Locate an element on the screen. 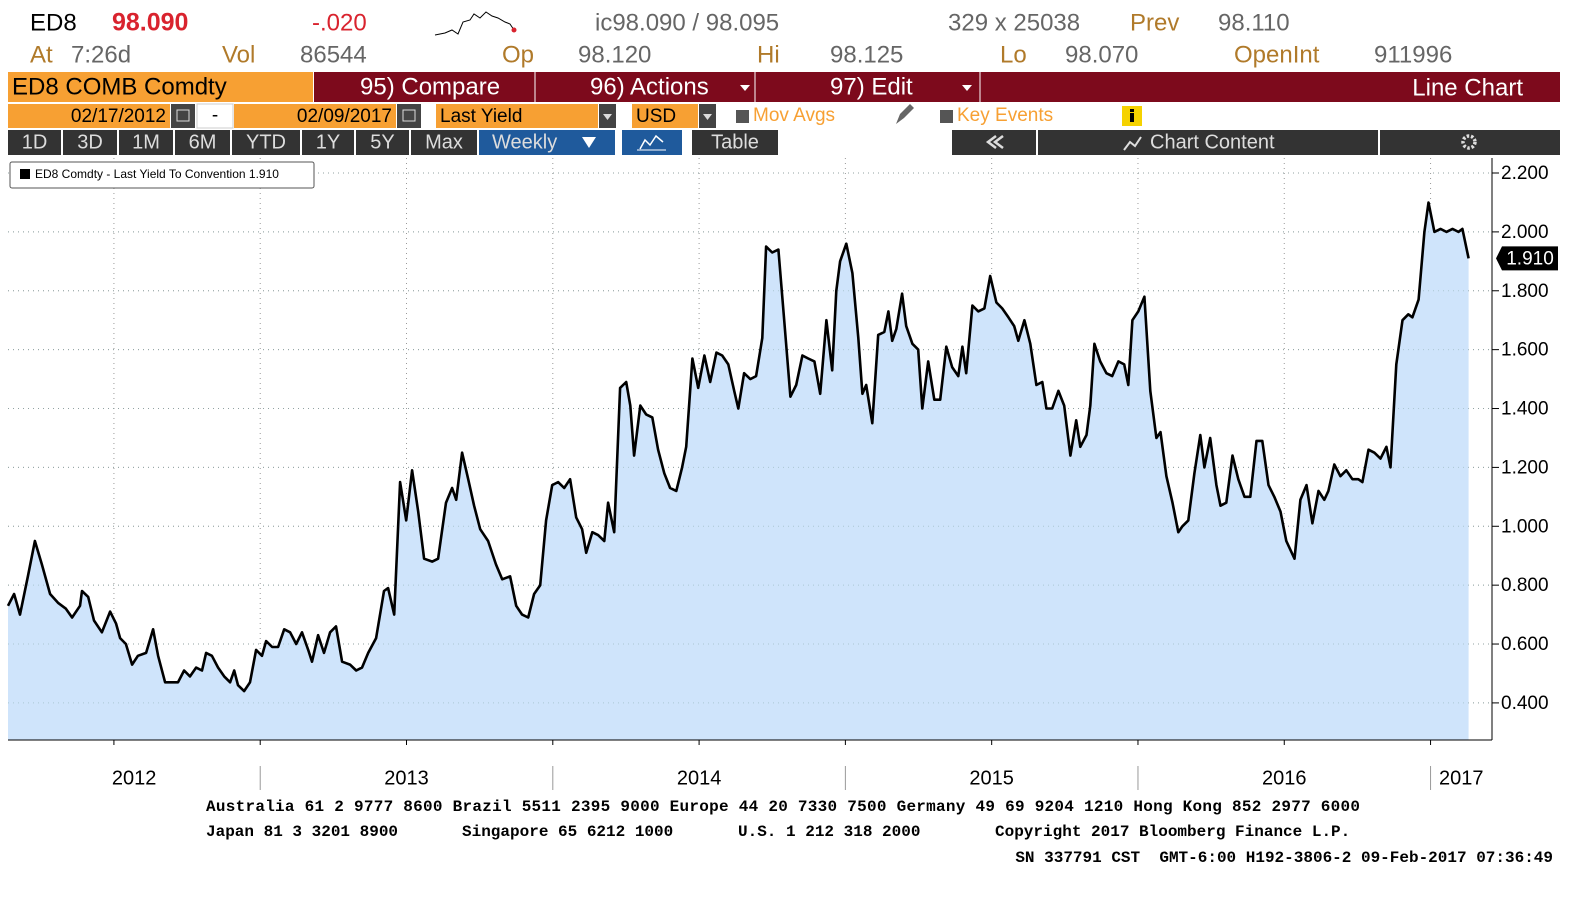 This screenshot has width=1590, height=900. prev-label: Prev is located at coordinates (1154, 22).